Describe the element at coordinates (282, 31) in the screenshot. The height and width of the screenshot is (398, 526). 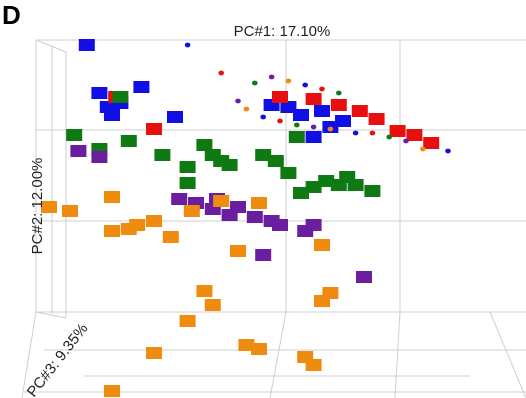
I see `x-axis-label: PC#1: 17.10%` at that location.